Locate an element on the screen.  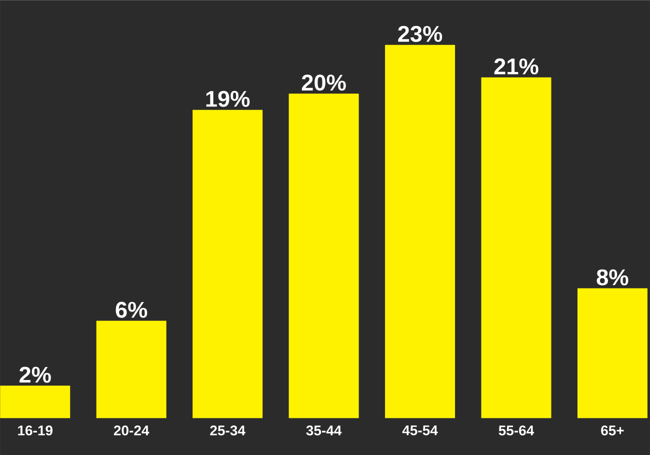
x-tick-label: 65+ is located at coordinates (612, 430).